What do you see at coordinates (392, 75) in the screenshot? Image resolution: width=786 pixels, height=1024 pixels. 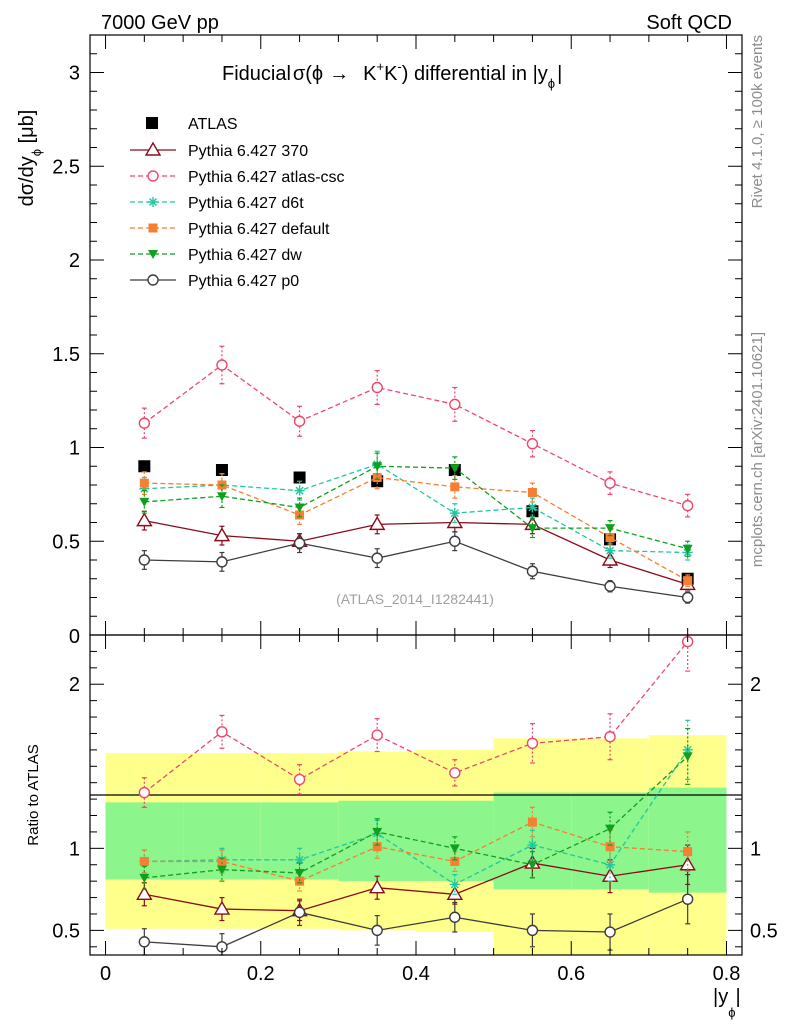 I see `plot-title: Fiducial σ(ϕ → K+K-) differential in |yϕ |` at bounding box center [392, 75].